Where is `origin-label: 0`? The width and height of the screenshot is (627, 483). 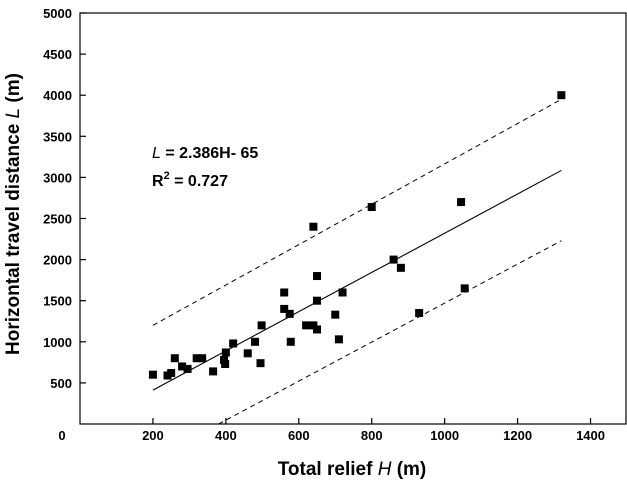 origin-label: 0 is located at coordinates (61, 435).